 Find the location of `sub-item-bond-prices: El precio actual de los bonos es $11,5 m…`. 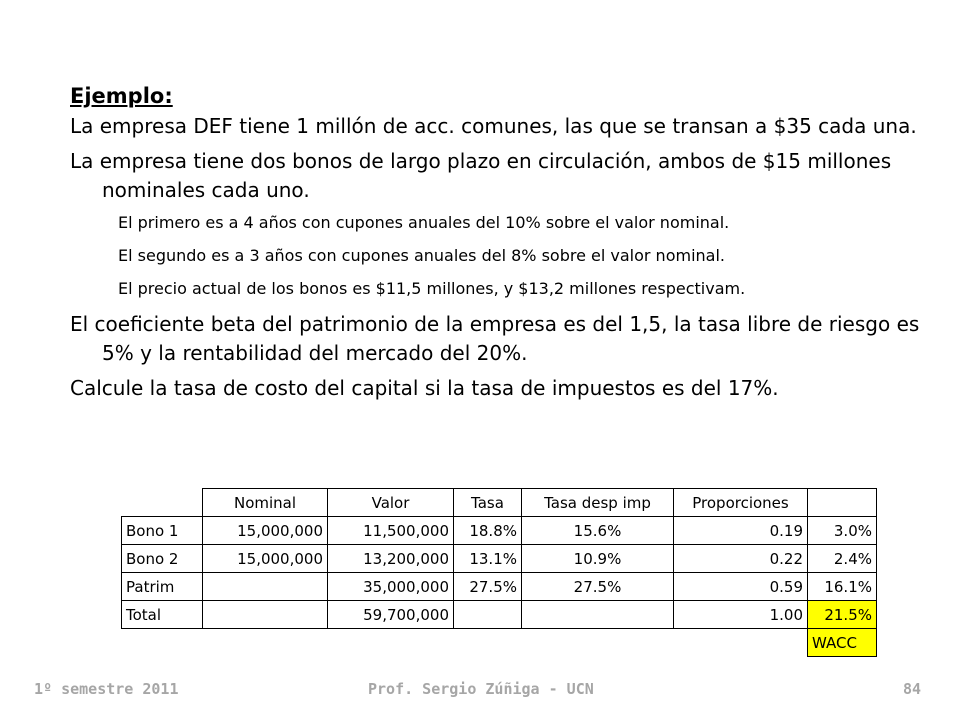

sub-item-bond-prices: El precio actual de los bonos es $11,5 m… is located at coordinates (432, 288).